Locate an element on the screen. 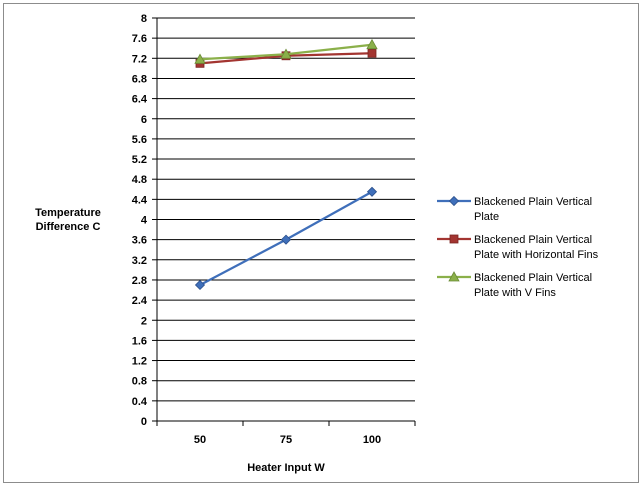  y-tick-label: 4.8 is located at coordinates (139, 180).